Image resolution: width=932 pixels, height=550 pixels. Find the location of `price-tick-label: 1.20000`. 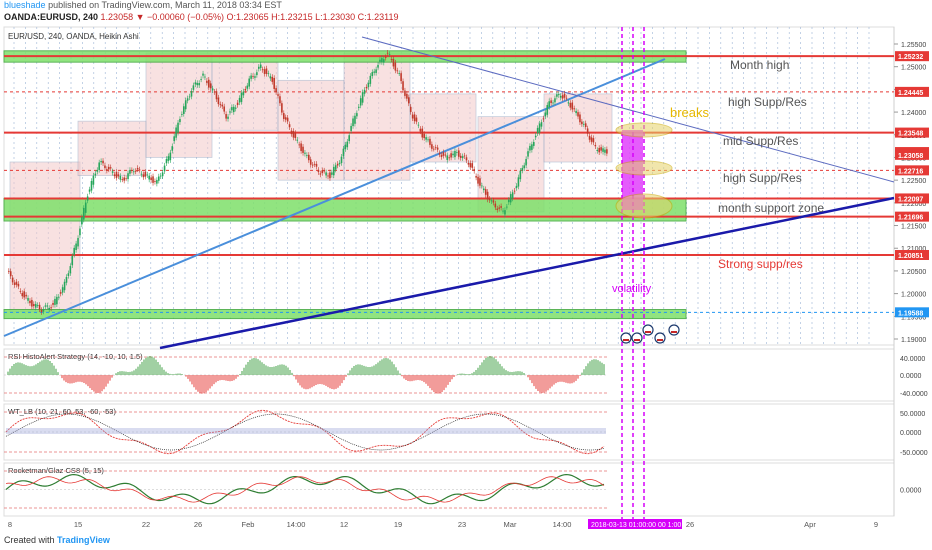

price-tick-label: 1.20000 is located at coordinates (913, 295).